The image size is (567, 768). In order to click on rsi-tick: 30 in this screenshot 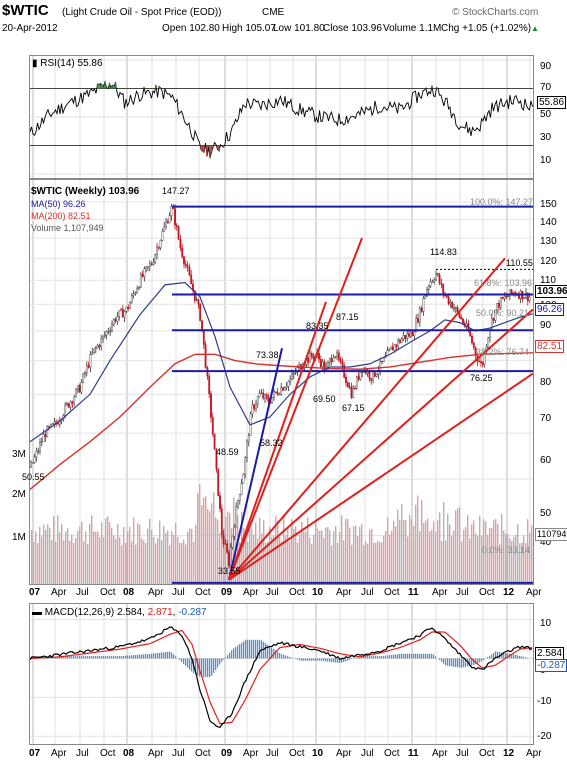, I will do `click(546, 137)`.